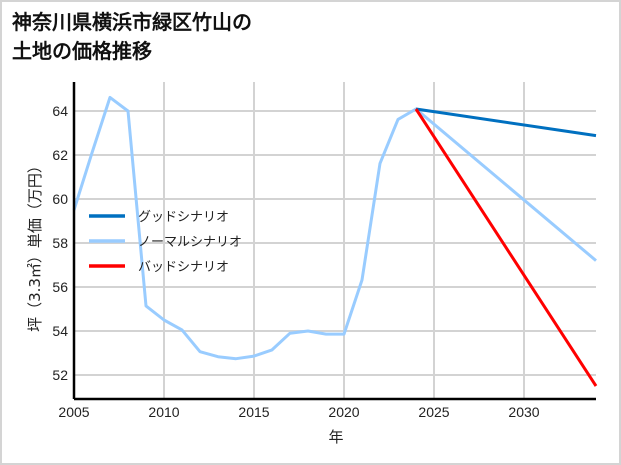 The height and width of the screenshot is (465, 621). Describe the element at coordinates (60, 243) in the screenshot. I see `y-tick-label: 58` at that location.